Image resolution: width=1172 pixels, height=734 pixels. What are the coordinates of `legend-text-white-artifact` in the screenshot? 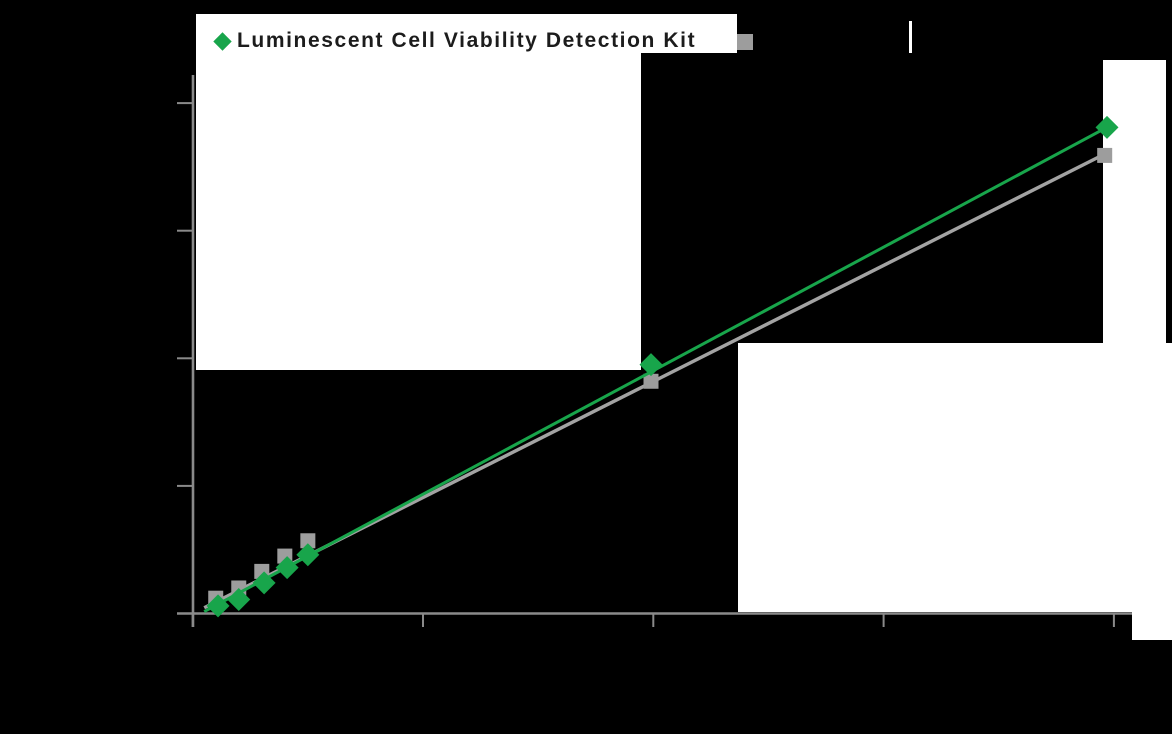 It's located at (910, 37).